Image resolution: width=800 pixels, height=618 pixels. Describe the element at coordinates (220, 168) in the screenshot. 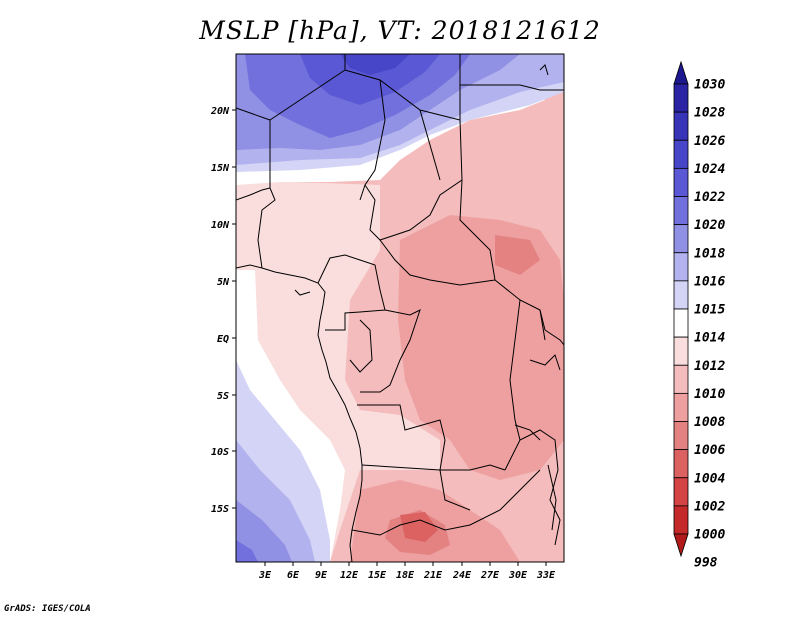

I see `lat-label-15n: 15N` at that location.